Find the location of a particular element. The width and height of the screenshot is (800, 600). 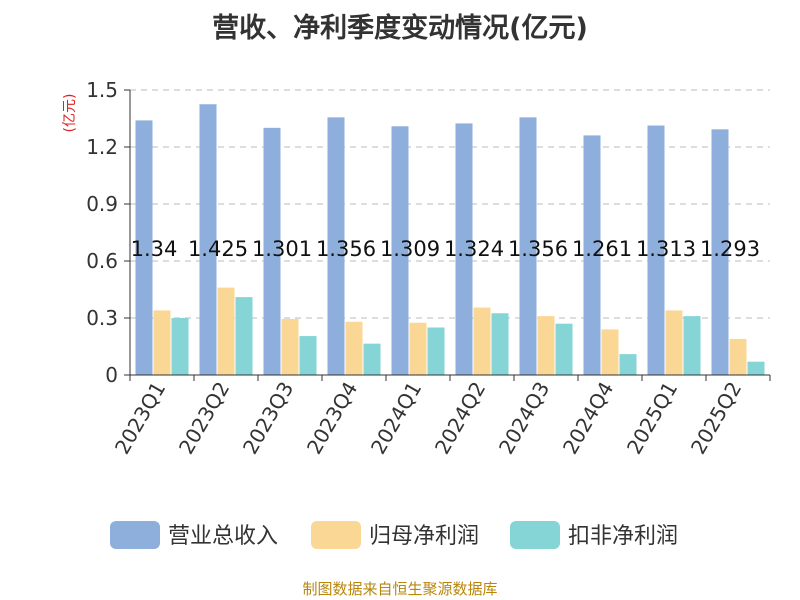

y-tick-label: 0.3 is located at coordinates (102, 318).